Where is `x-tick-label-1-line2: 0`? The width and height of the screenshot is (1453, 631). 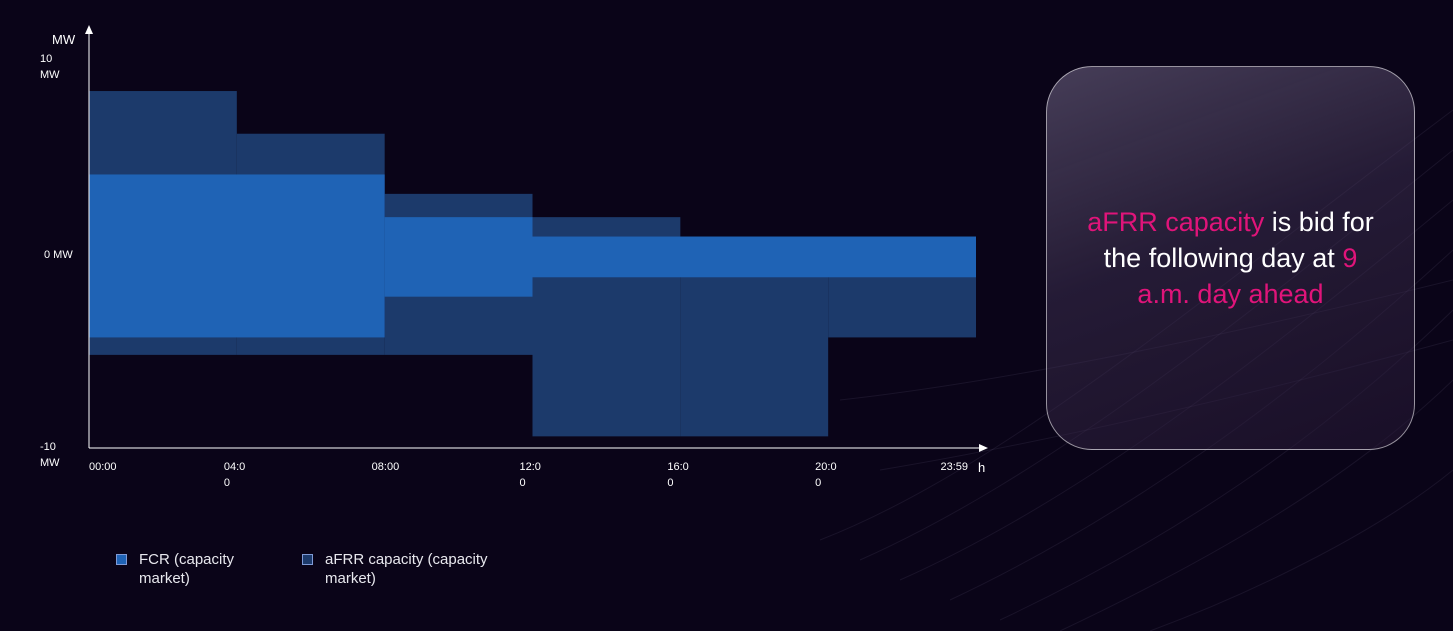 x-tick-label-1-line2: 0 is located at coordinates (227, 483).